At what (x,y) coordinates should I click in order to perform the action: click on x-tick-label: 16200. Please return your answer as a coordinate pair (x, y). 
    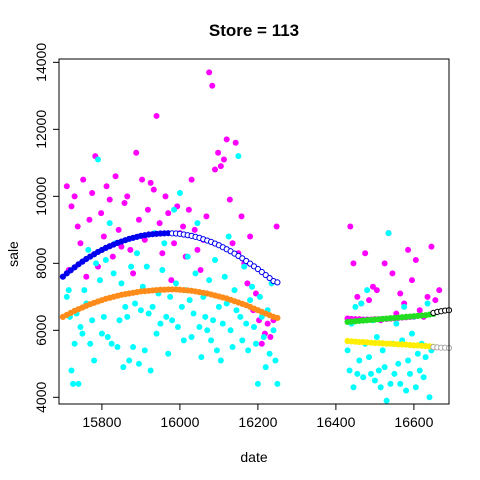
    Looking at the image, I should click on (257, 422).